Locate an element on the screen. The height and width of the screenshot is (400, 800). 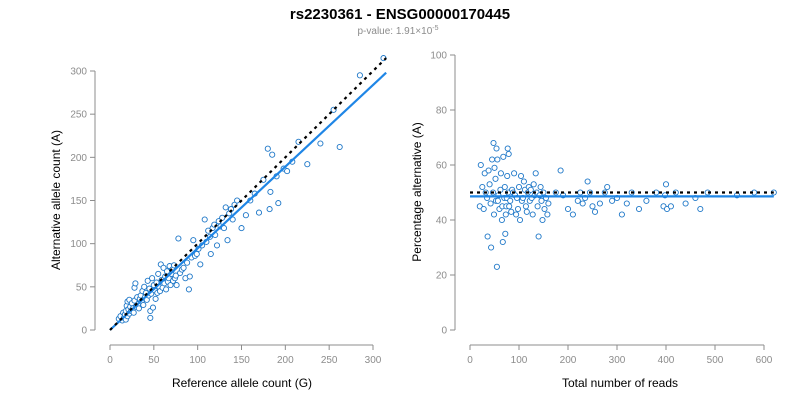
p-value-subtitle: p-value: 1.91×10-5 is located at coordinates (397, 31).